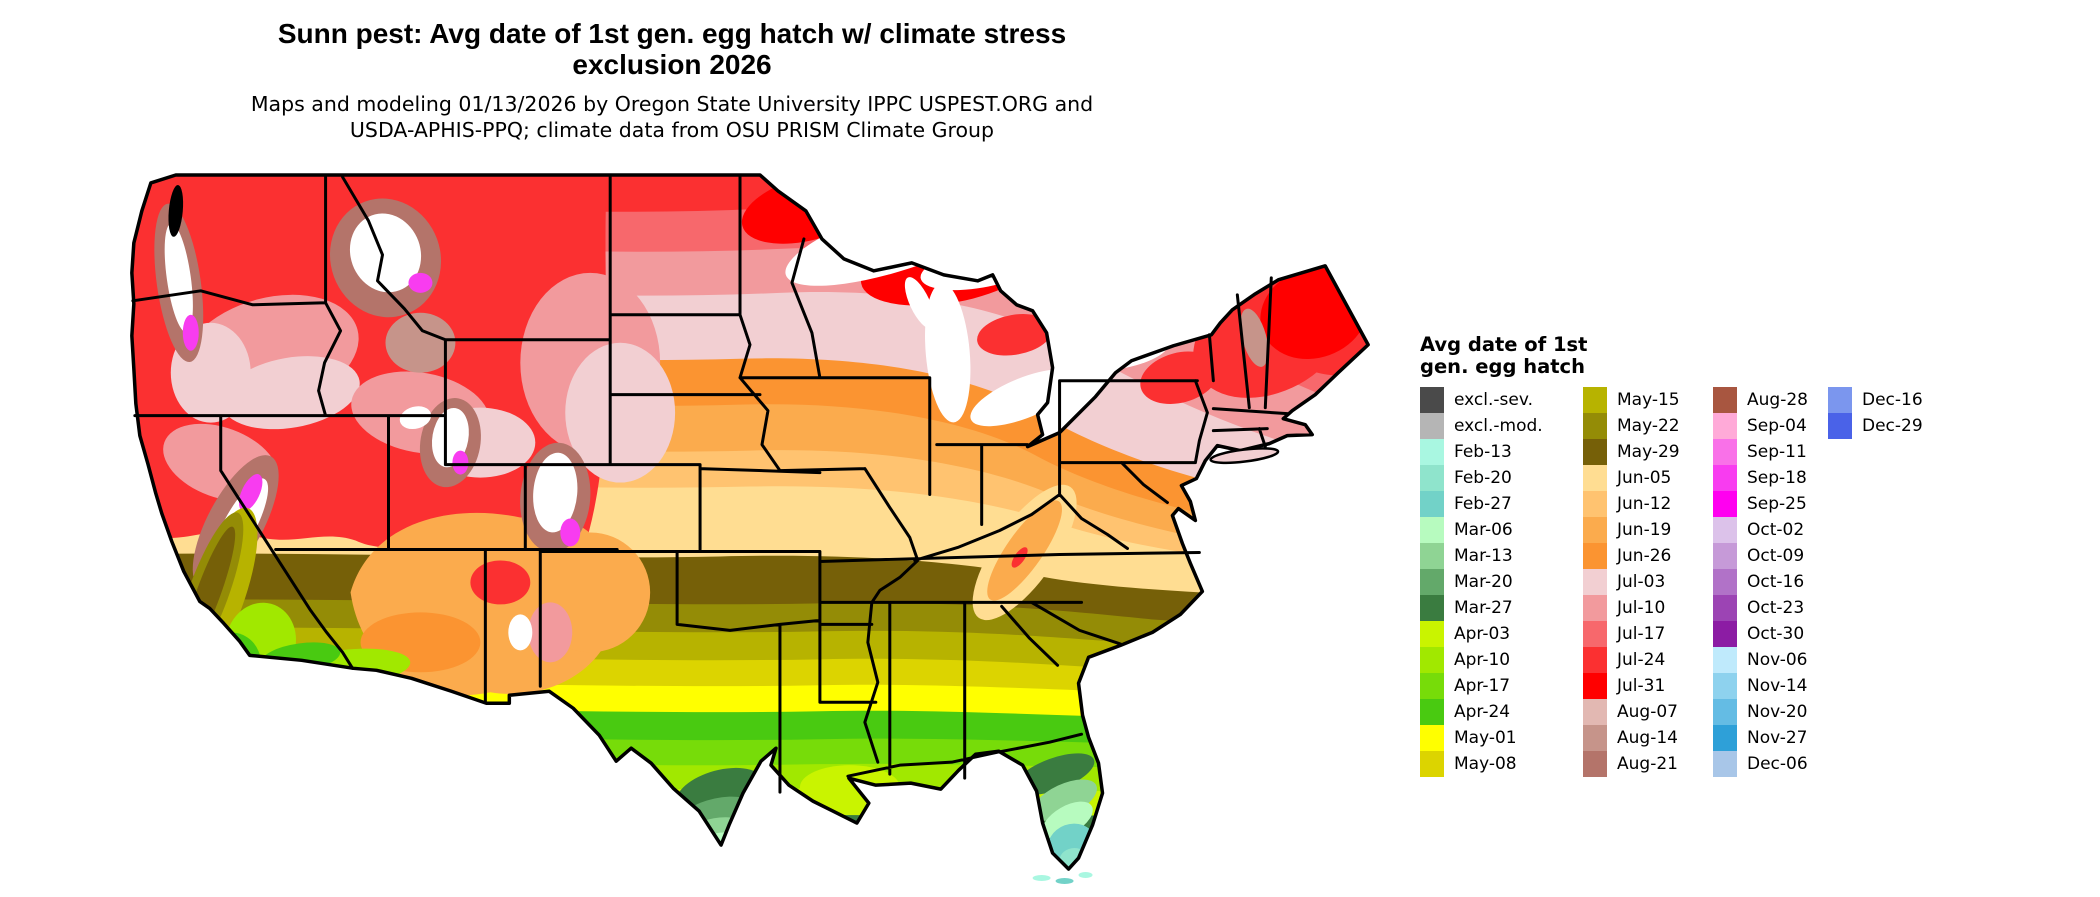 The width and height of the screenshot is (2100, 897). Describe the element at coordinates (948, 353) in the screenshot. I see `lake-michigan` at that location.